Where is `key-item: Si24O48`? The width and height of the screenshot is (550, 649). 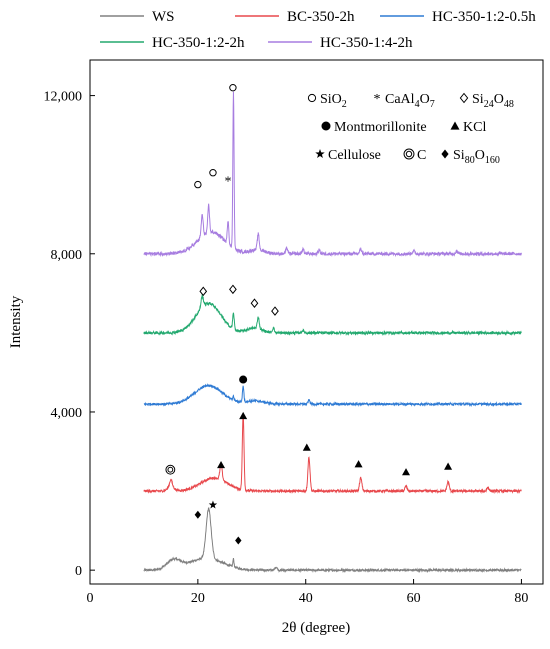 key-item: Si24O48 is located at coordinates (486, 101).